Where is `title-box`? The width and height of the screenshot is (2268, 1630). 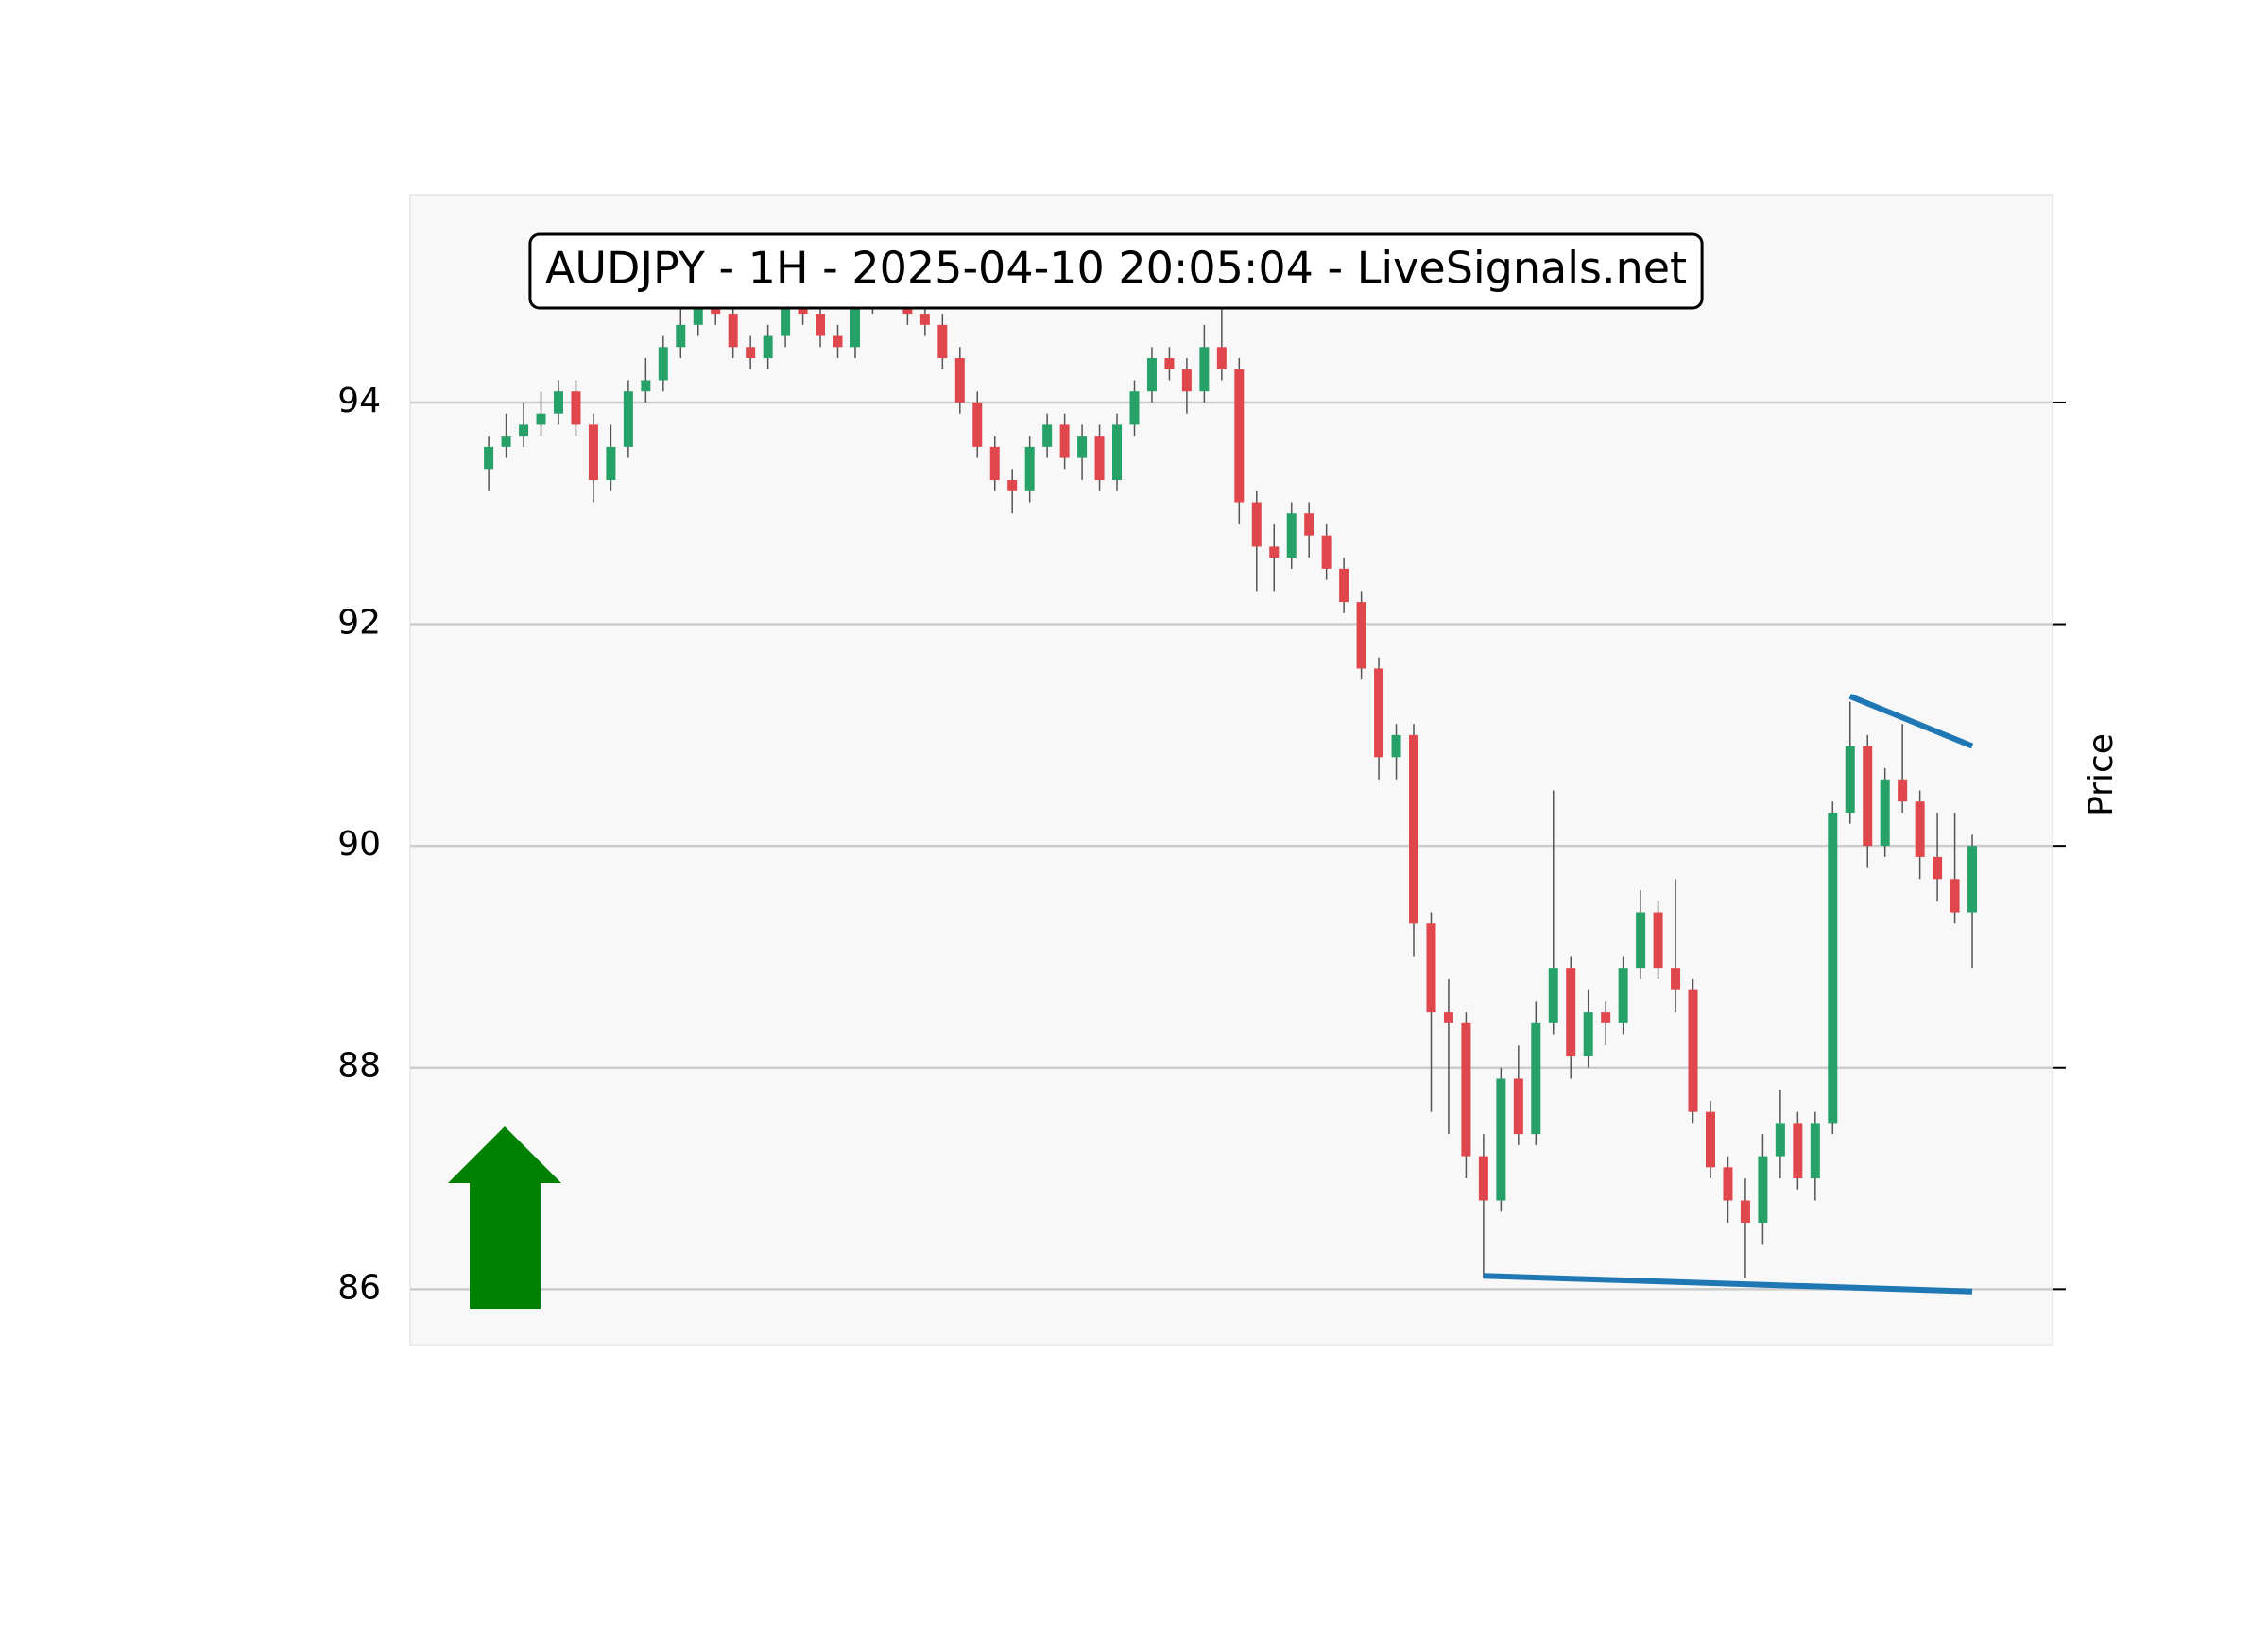 title-box is located at coordinates (1116, 271).